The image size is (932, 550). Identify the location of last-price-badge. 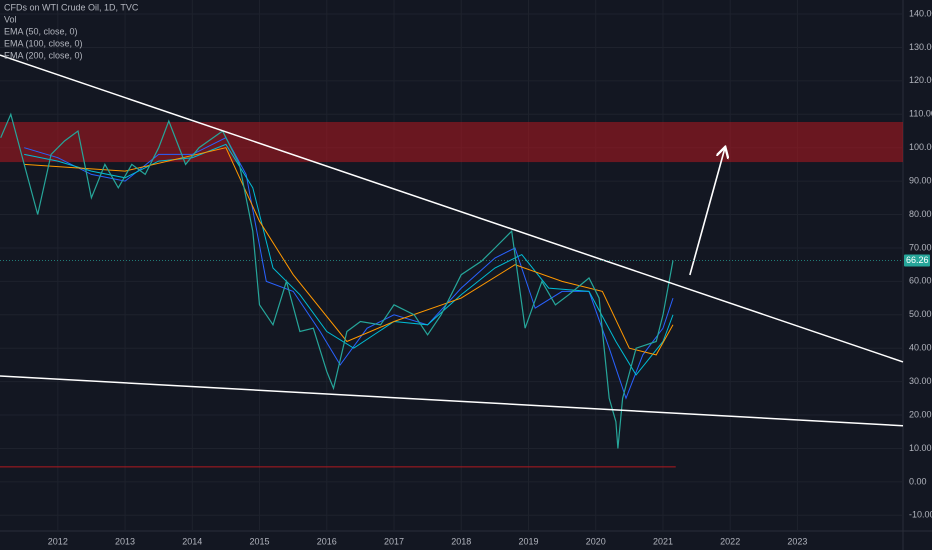
(917, 260).